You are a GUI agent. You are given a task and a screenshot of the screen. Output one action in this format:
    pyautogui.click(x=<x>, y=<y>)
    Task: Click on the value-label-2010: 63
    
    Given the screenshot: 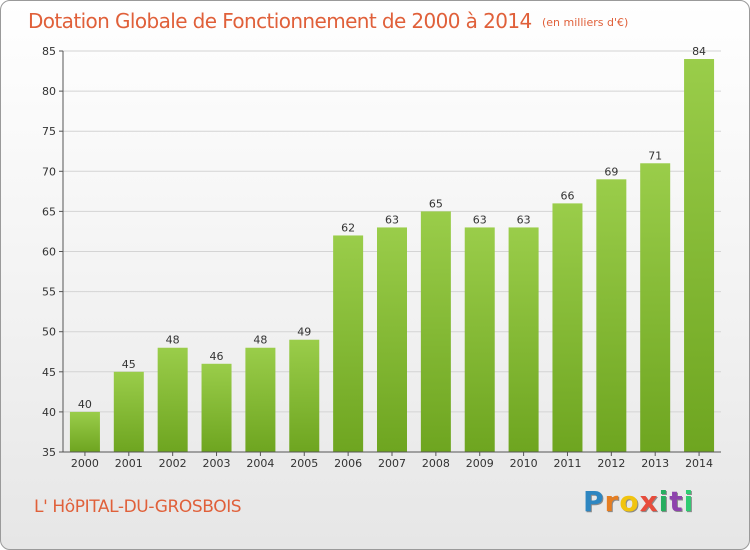 What is the action you would take?
    pyautogui.click(x=524, y=219)
    